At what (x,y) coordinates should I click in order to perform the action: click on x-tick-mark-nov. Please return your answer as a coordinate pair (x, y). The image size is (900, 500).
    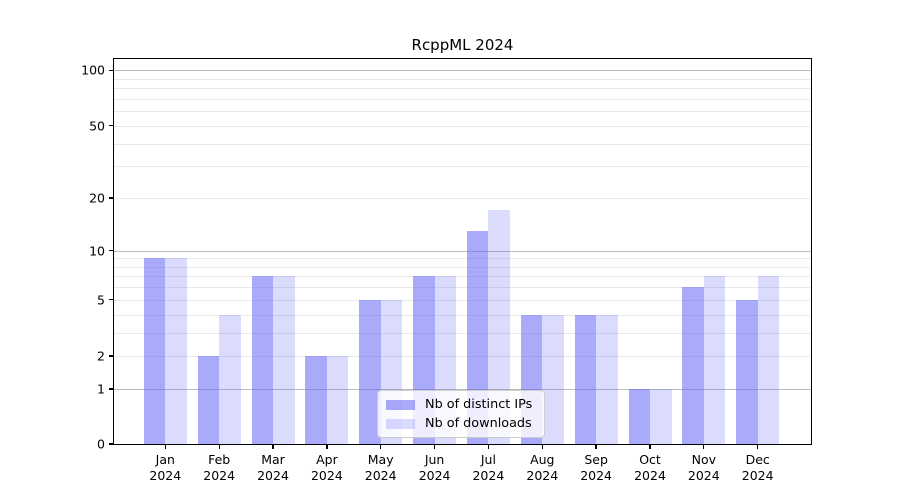
    Looking at the image, I should click on (704, 447).